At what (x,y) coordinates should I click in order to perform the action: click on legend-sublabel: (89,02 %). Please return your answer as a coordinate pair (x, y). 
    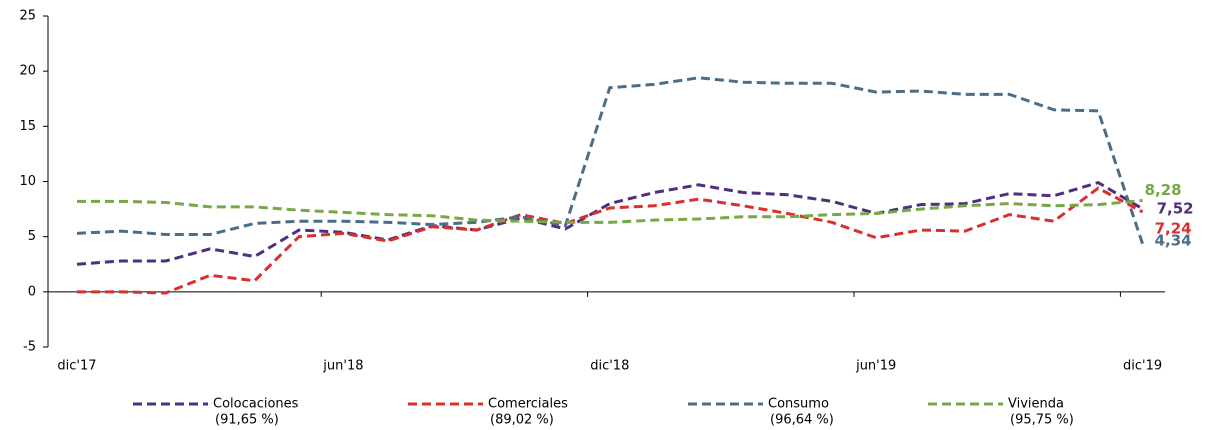
    Looking at the image, I should click on (522, 420).